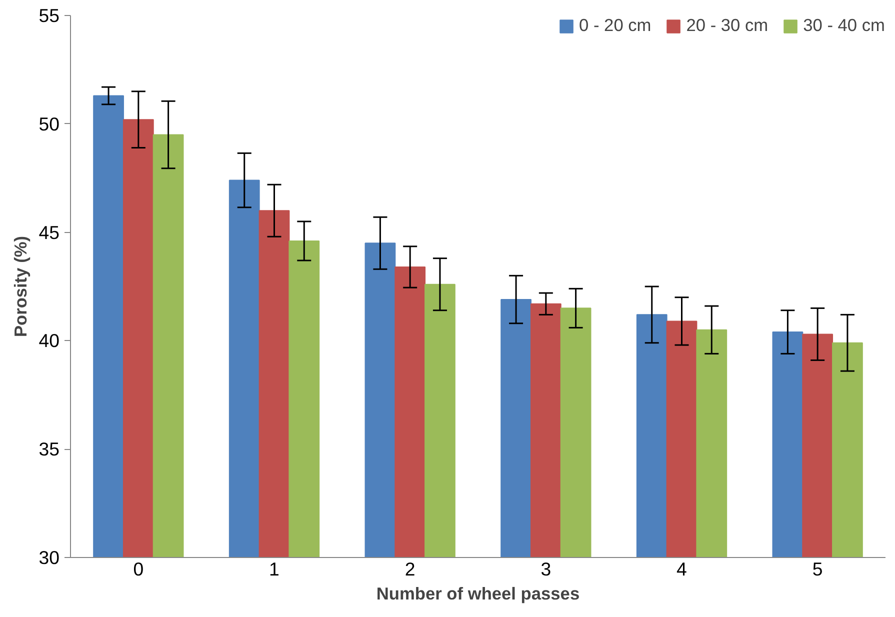 This screenshot has width=895, height=617. What do you see at coordinates (478, 594) in the screenshot?
I see `x-axis-title: Number of wheel passes` at bounding box center [478, 594].